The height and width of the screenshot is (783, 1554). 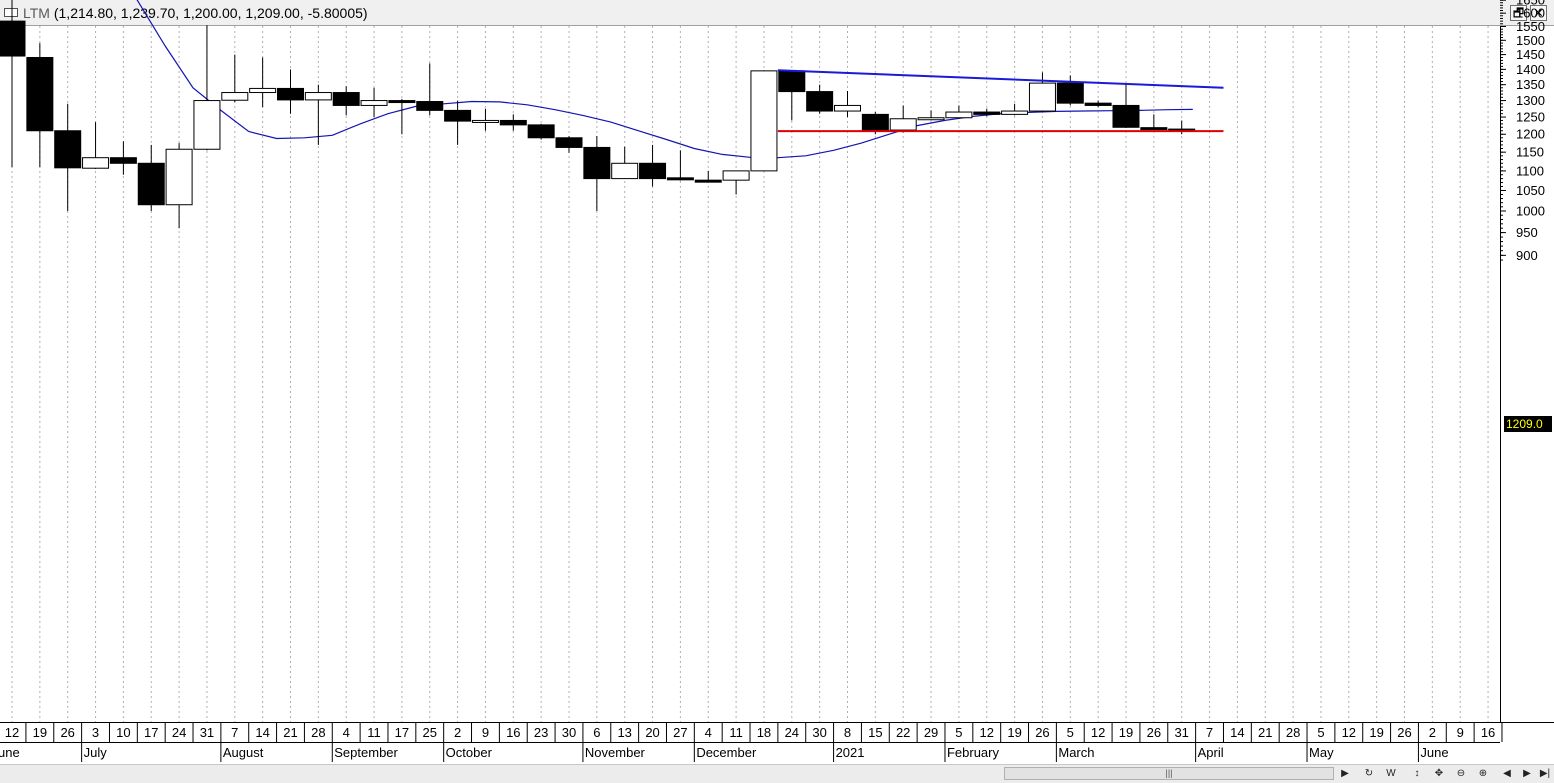 What do you see at coordinates (1345, 773) in the screenshot?
I see `scroll-right-arrow-icon: ▶` at bounding box center [1345, 773].